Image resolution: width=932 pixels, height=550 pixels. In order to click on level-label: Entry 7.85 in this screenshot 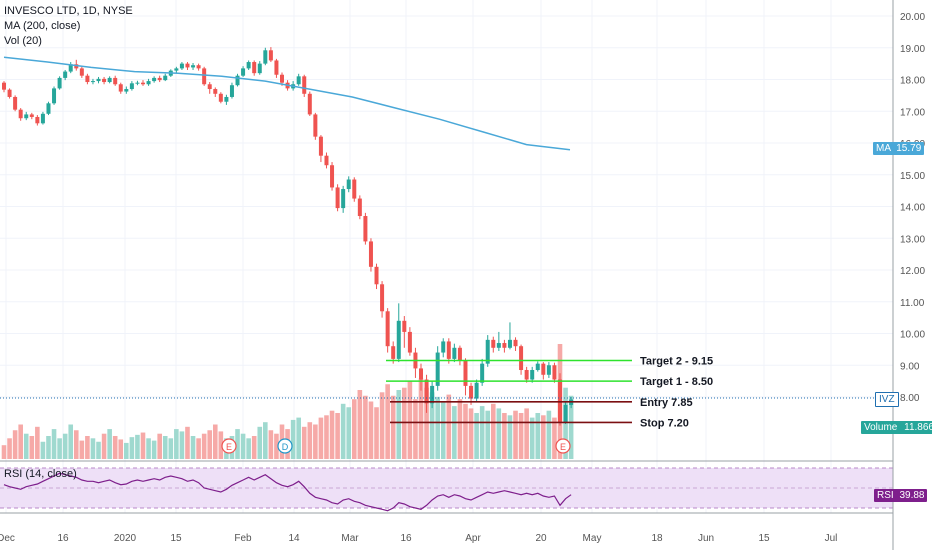, I will do `click(666, 403)`.